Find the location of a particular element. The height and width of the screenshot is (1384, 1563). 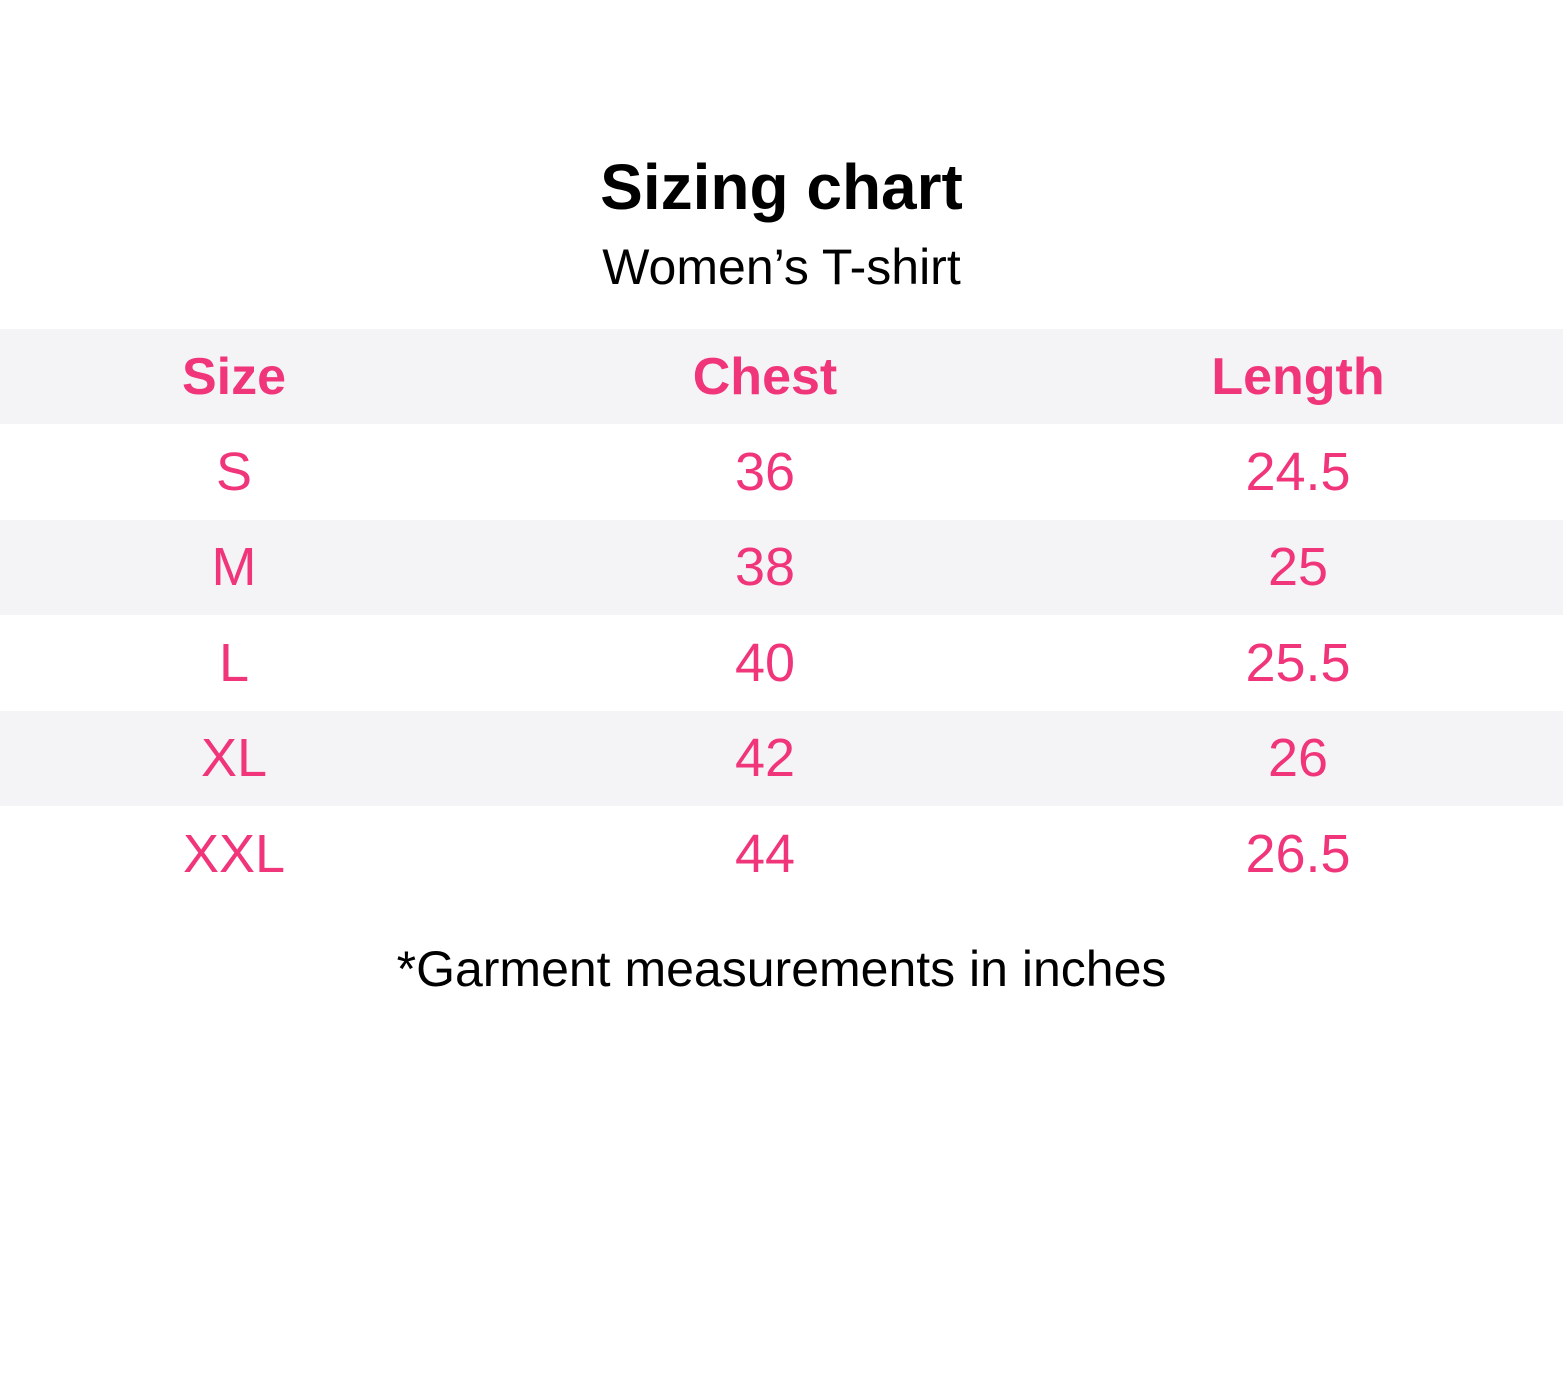

table-header-row: Size Chest Length is located at coordinates (781, 377).